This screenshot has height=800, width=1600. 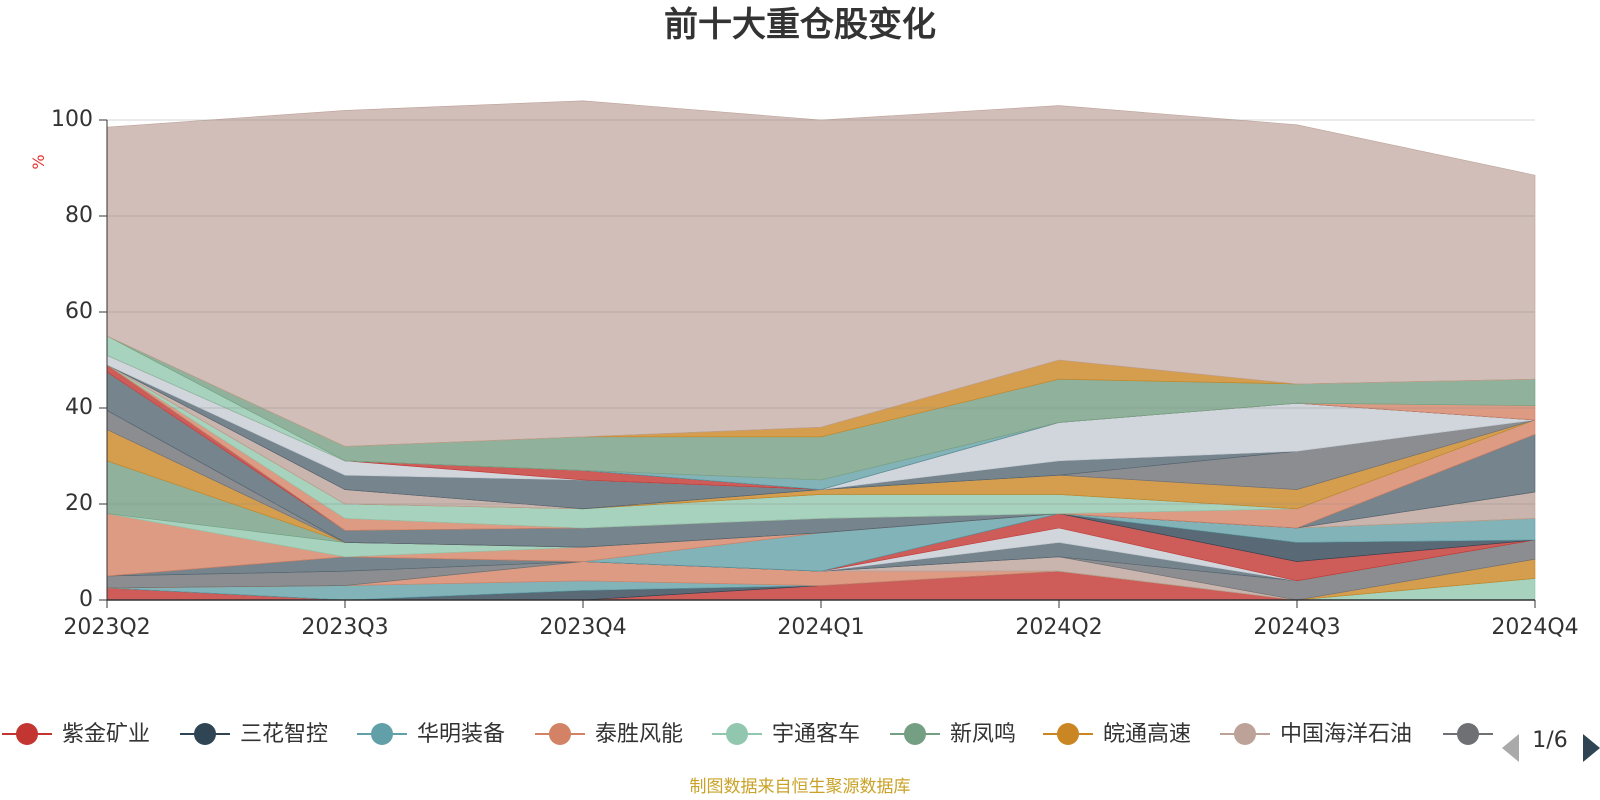 I want to click on x-tick-label-1: 2023Q3, so click(x=344, y=627).